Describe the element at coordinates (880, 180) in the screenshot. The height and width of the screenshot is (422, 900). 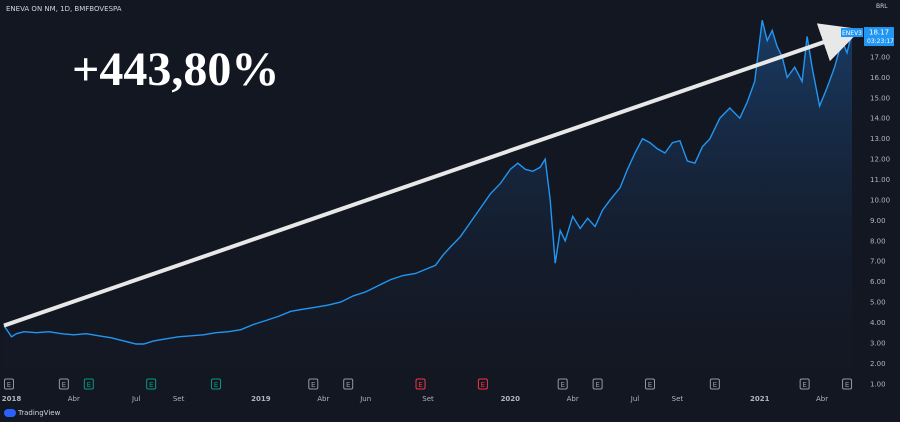
I see `y-tick-label: 11.00` at that location.